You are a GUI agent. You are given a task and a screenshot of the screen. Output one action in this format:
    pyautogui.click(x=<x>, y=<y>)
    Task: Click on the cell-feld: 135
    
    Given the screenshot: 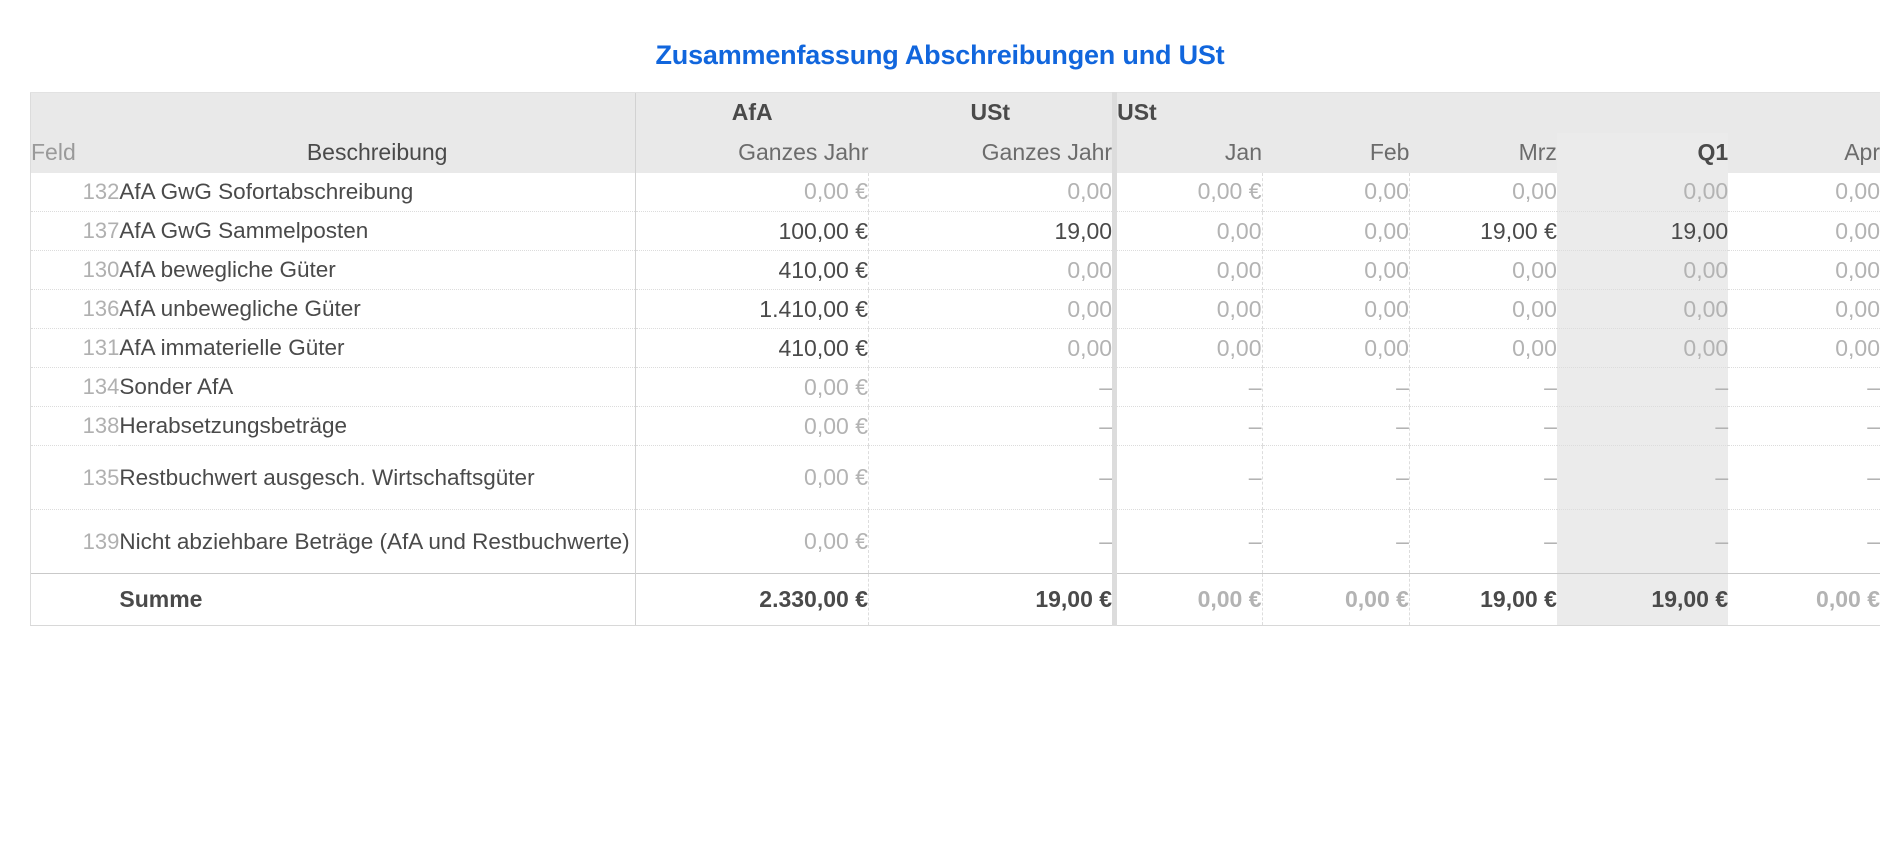 What is the action you would take?
    pyautogui.click(x=75, y=477)
    